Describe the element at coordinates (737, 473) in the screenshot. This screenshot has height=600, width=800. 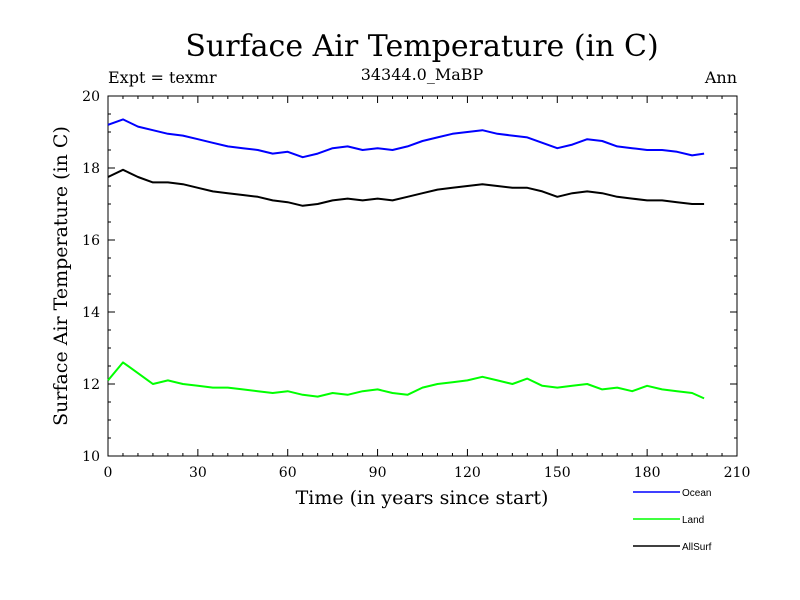
I see `x-tick-label: 210` at that location.